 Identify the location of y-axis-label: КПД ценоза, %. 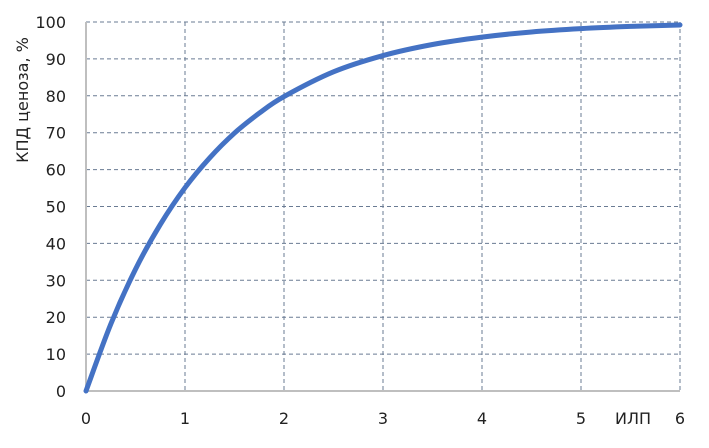
(22, 100).